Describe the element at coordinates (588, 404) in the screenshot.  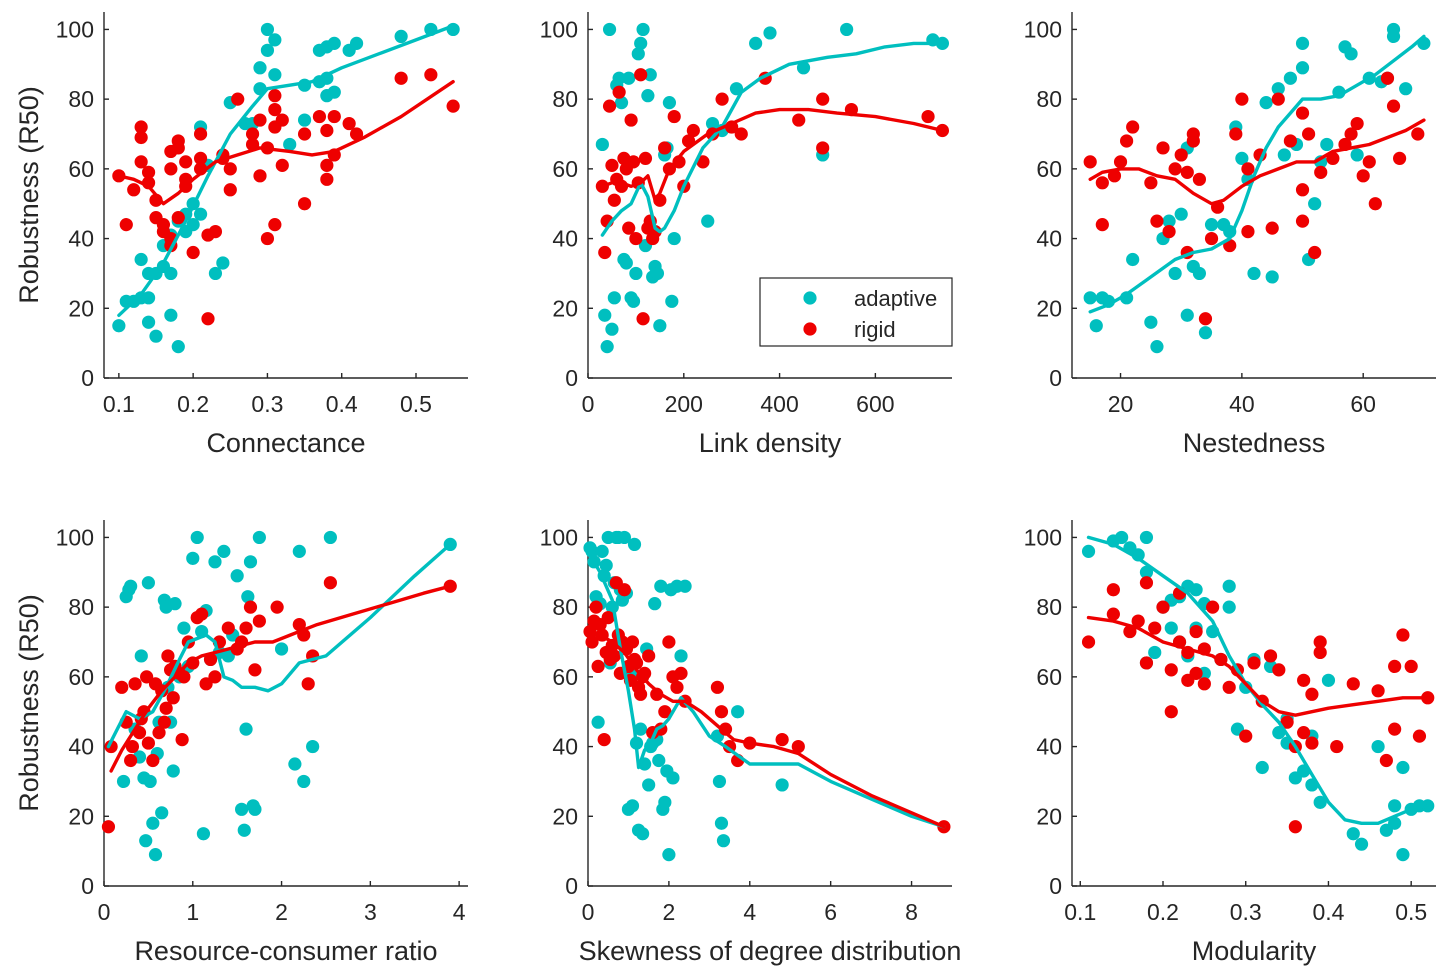
I see `x-tick-label: 0` at that location.